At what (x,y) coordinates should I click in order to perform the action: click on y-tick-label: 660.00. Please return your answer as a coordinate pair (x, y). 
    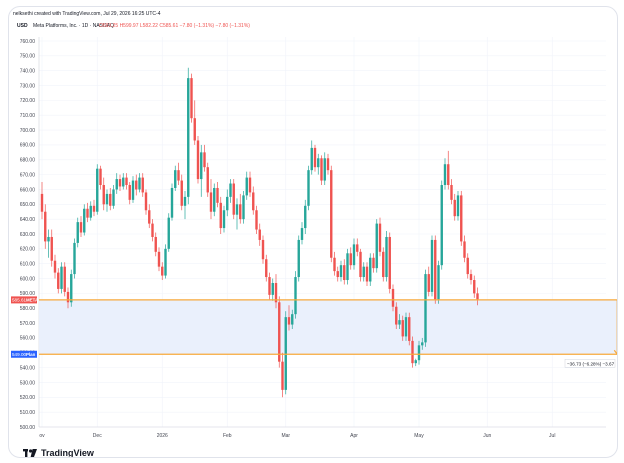
    Looking at the image, I should click on (28, 190).